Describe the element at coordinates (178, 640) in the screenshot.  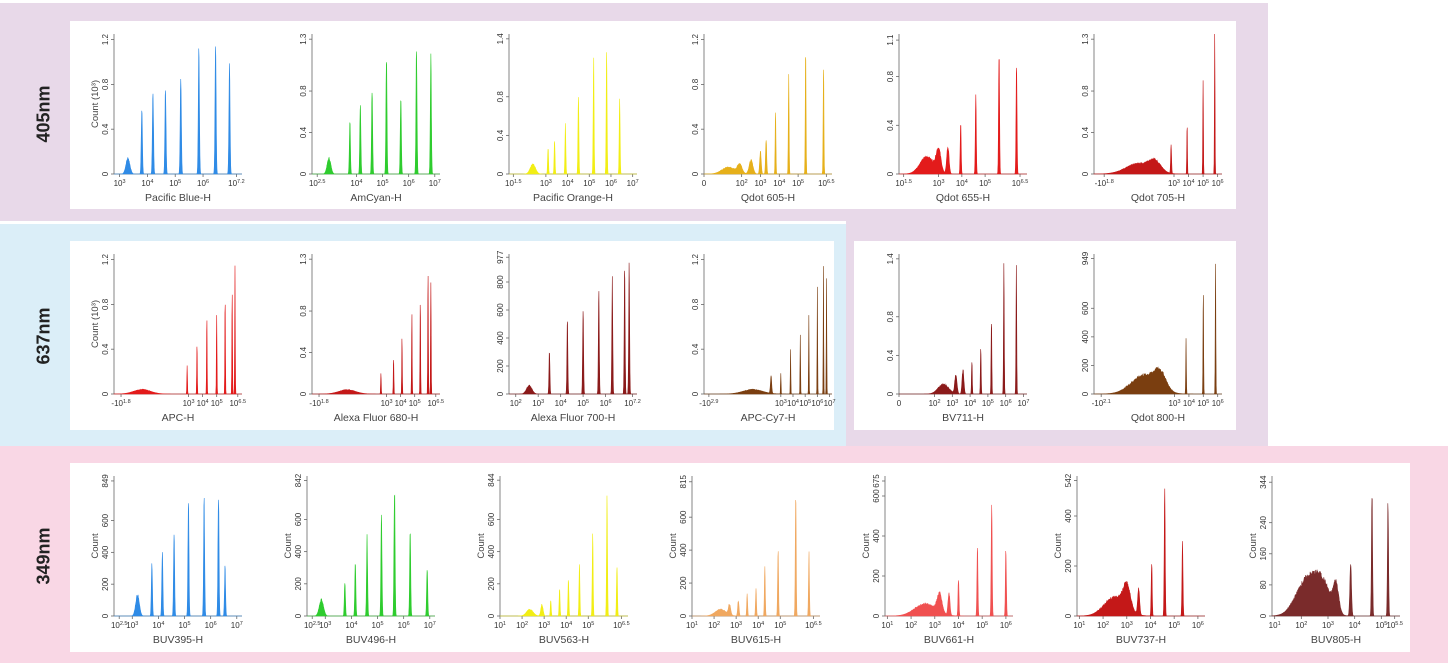
I see `chart-title: BUV395-H` at that location.